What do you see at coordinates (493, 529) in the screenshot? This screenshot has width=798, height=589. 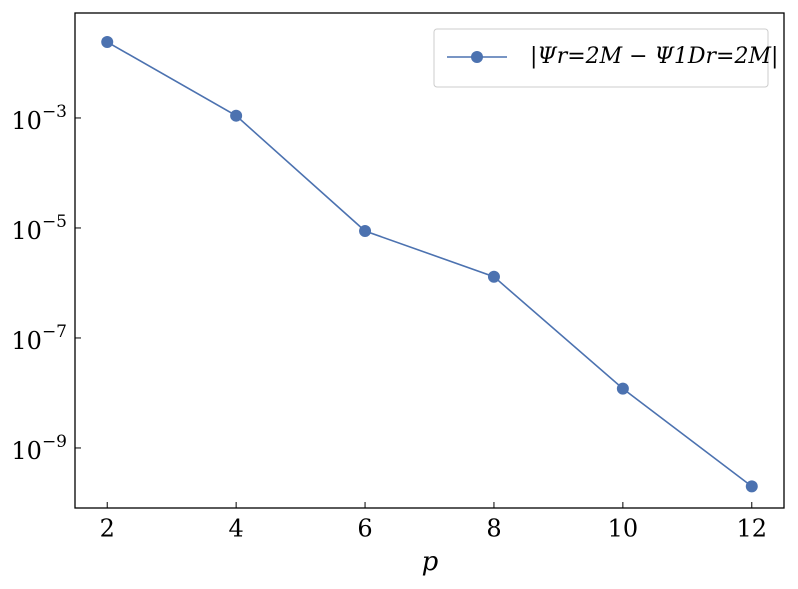 I see `x-tick-label: 8` at bounding box center [493, 529].